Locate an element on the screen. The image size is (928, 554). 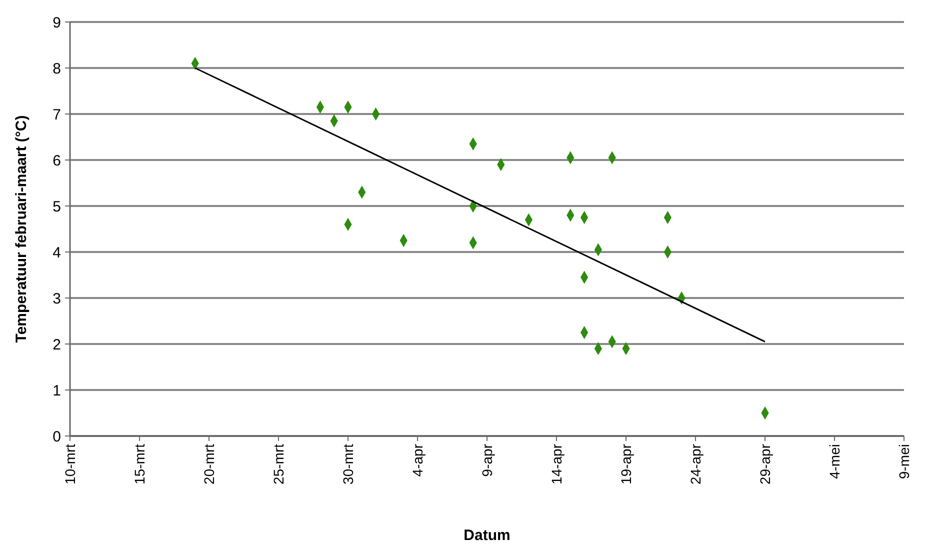
x-tick-label: 10-mrt is located at coordinates (70, 464).